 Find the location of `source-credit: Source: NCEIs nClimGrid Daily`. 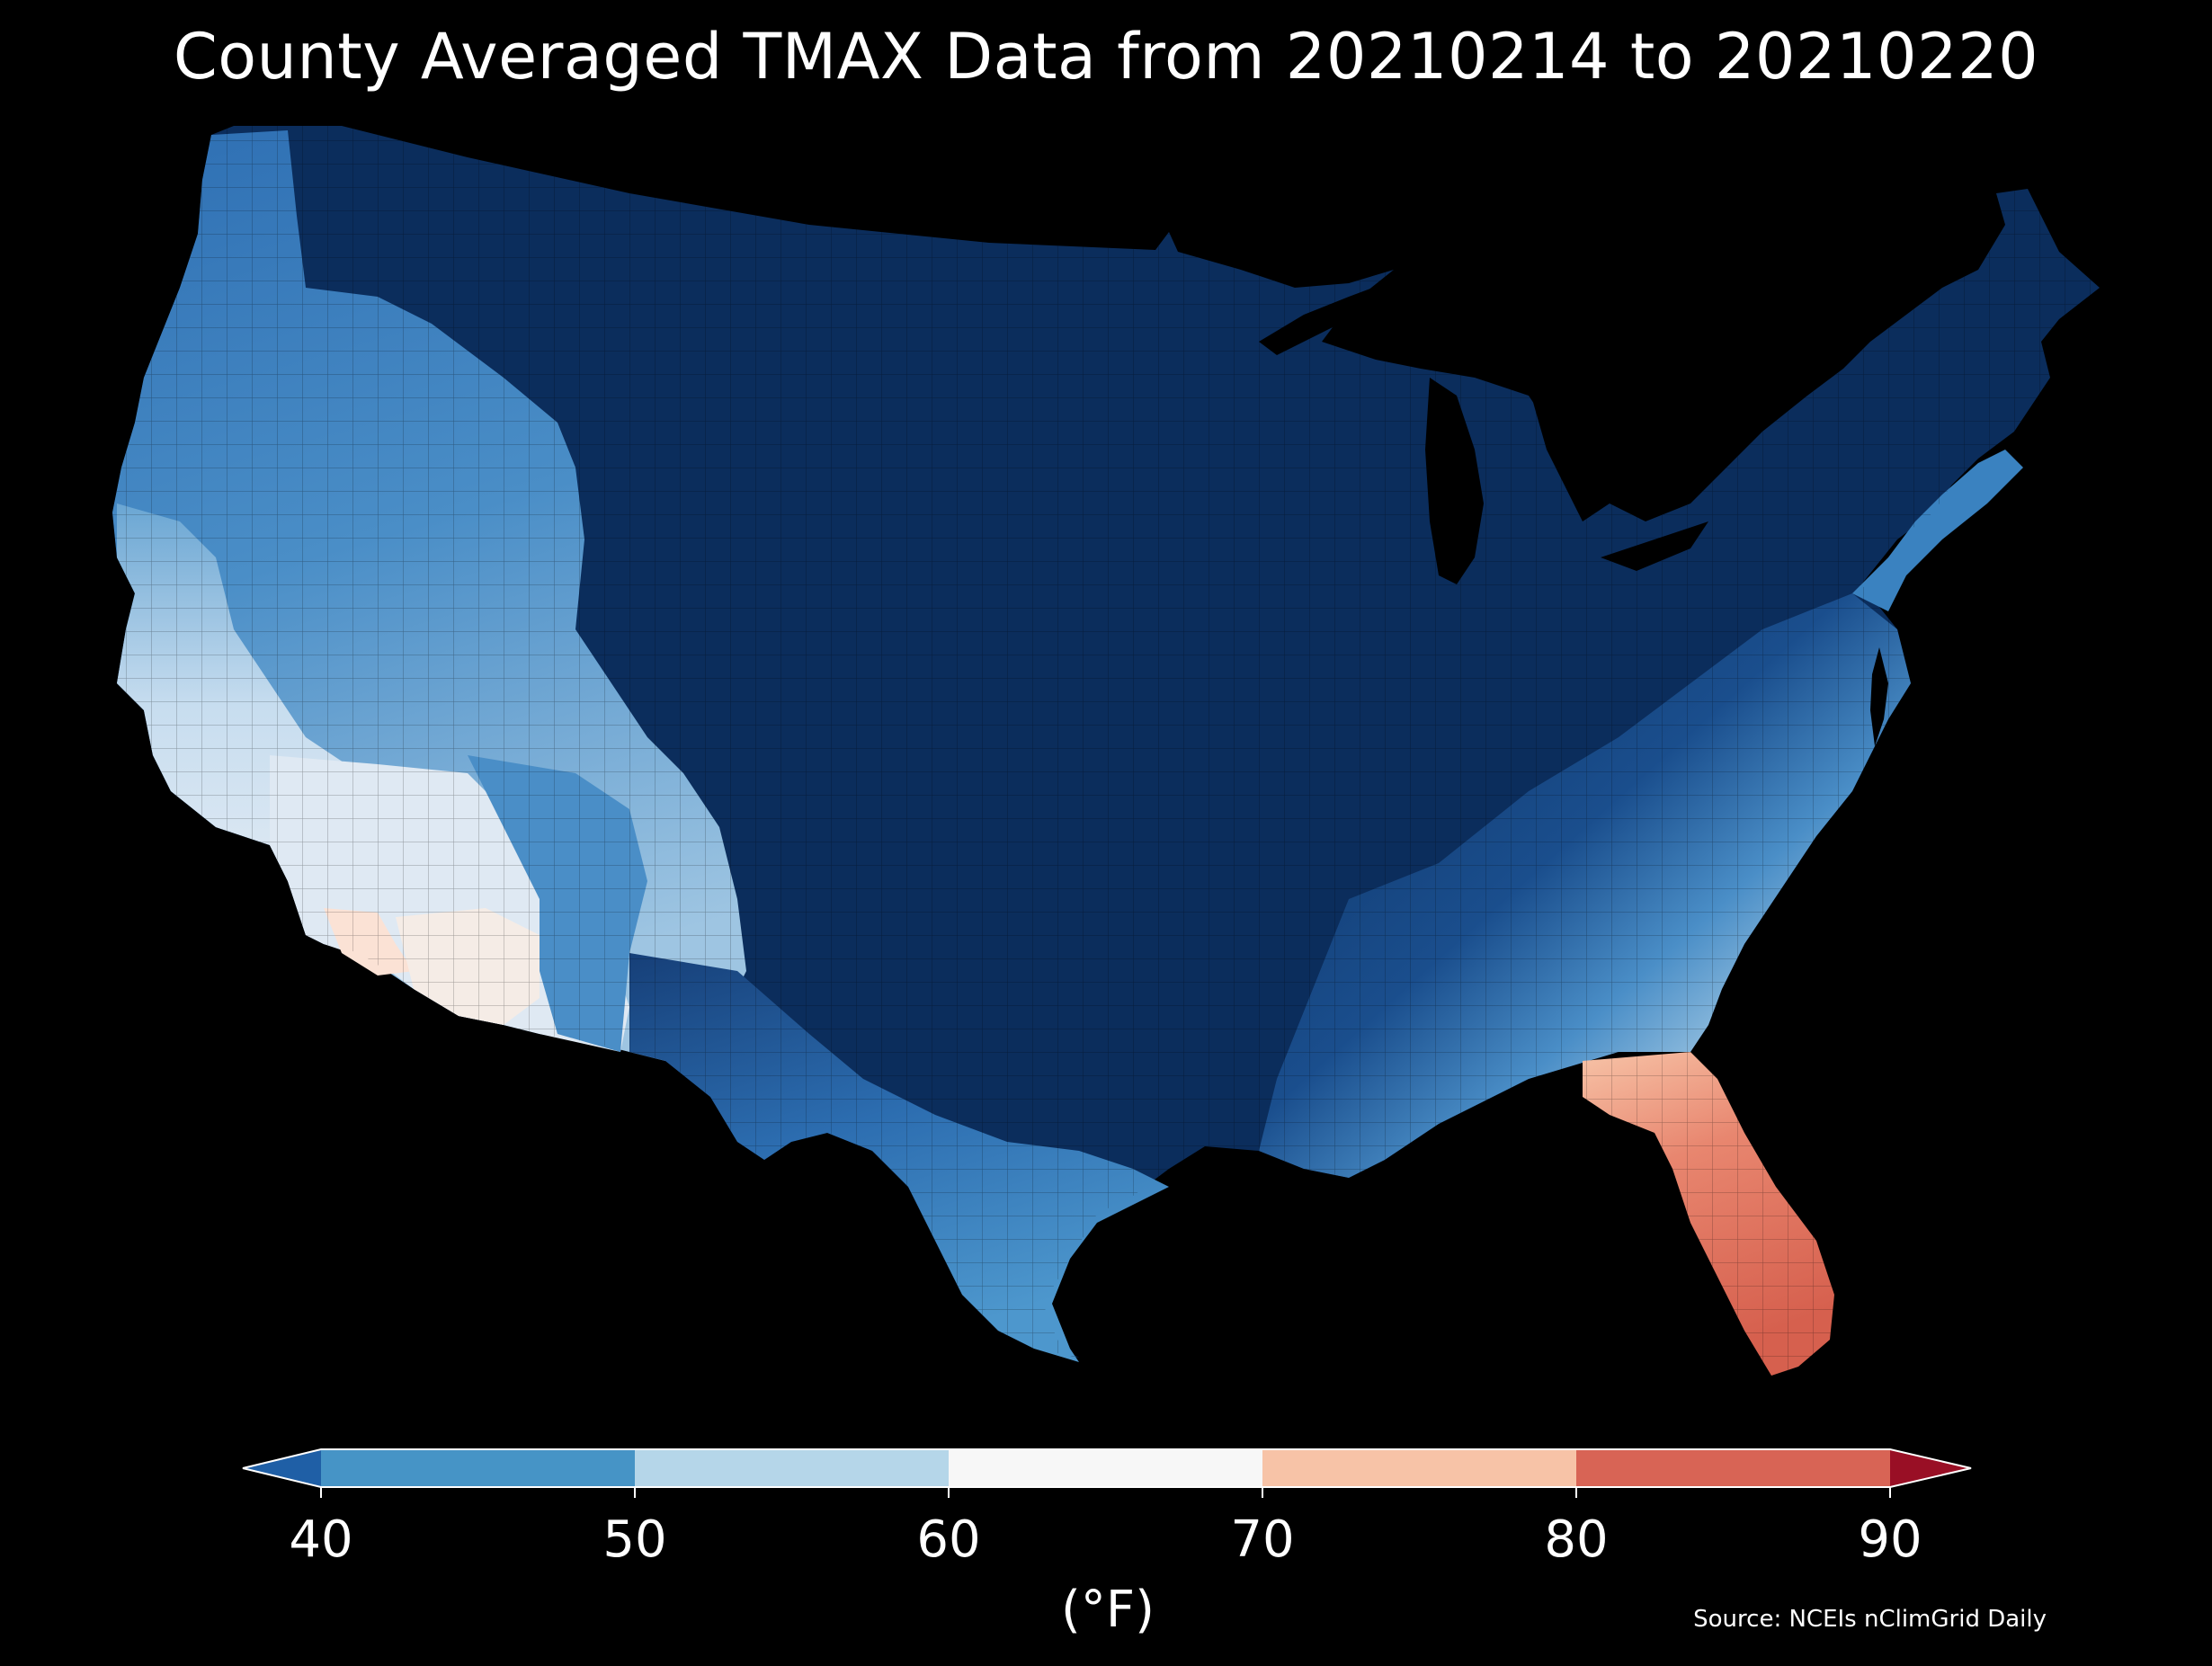

source-credit: Source: NCEIs nClimGrid Daily is located at coordinates (1870, 1620).